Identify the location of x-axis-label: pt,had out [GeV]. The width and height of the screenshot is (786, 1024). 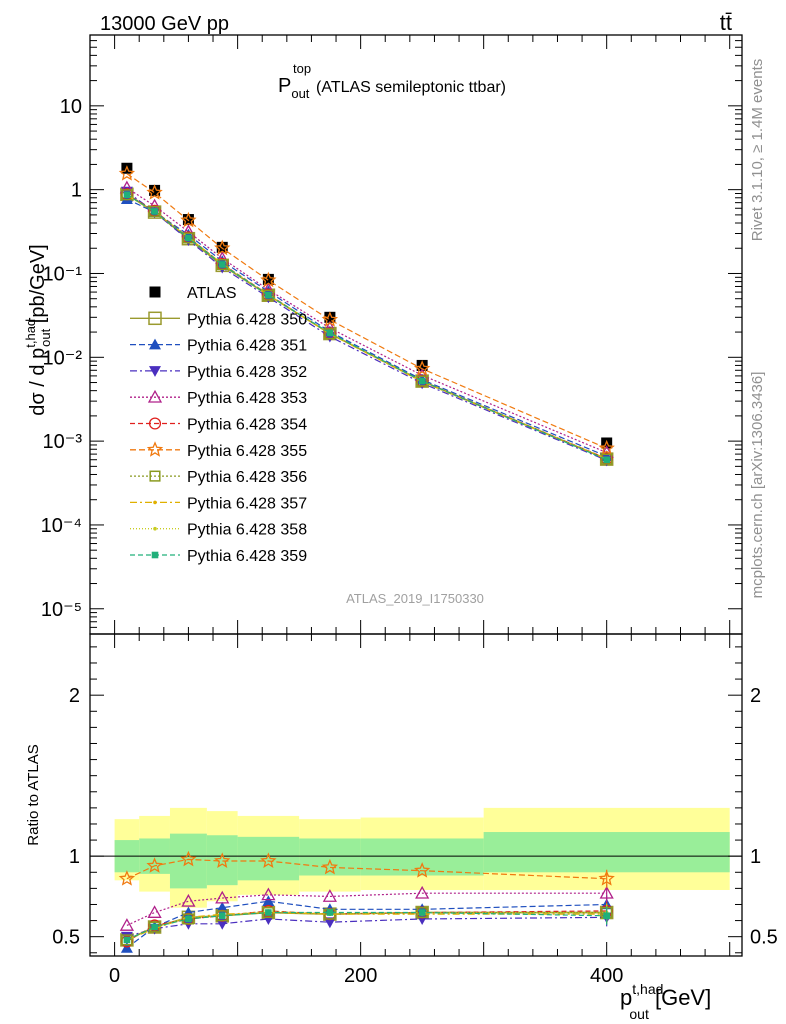
(665, 1001).